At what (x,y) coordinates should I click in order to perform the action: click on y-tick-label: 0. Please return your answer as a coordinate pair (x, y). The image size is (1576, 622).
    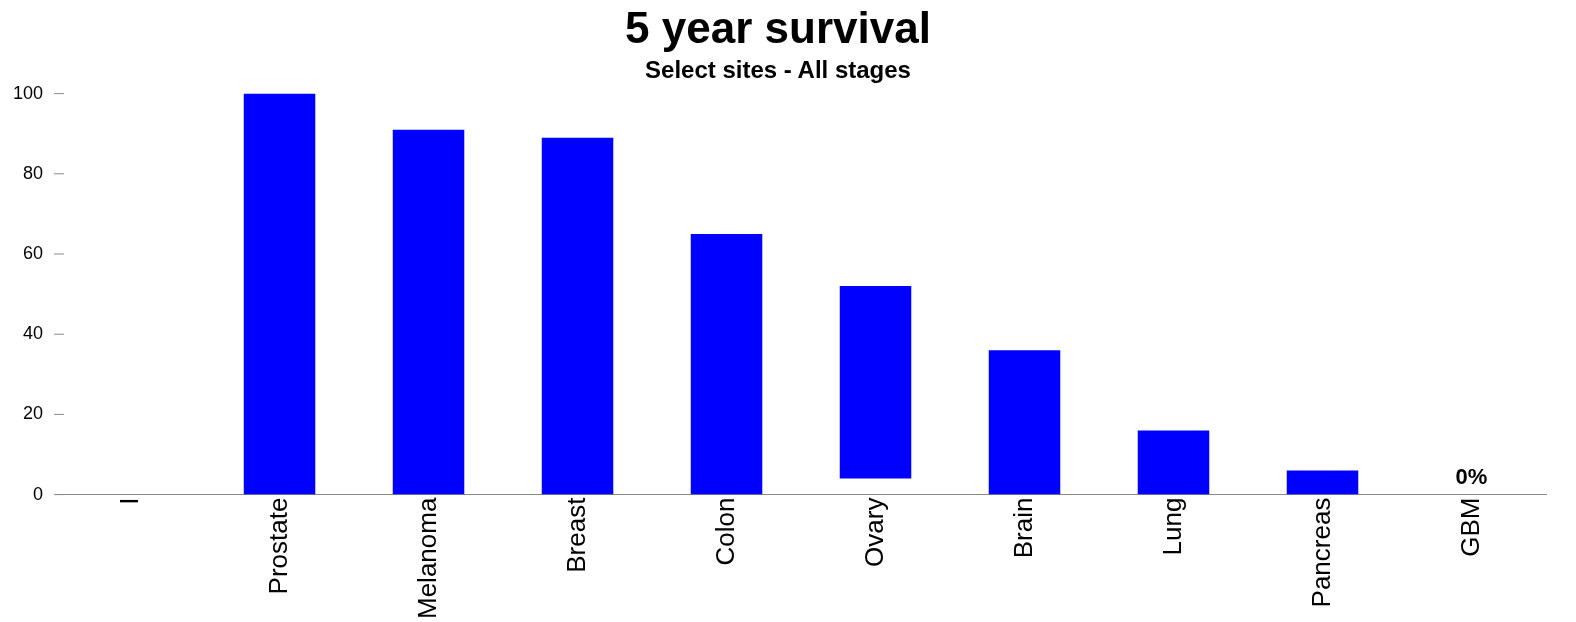
    Looking at the image, I should click on (38, 493).